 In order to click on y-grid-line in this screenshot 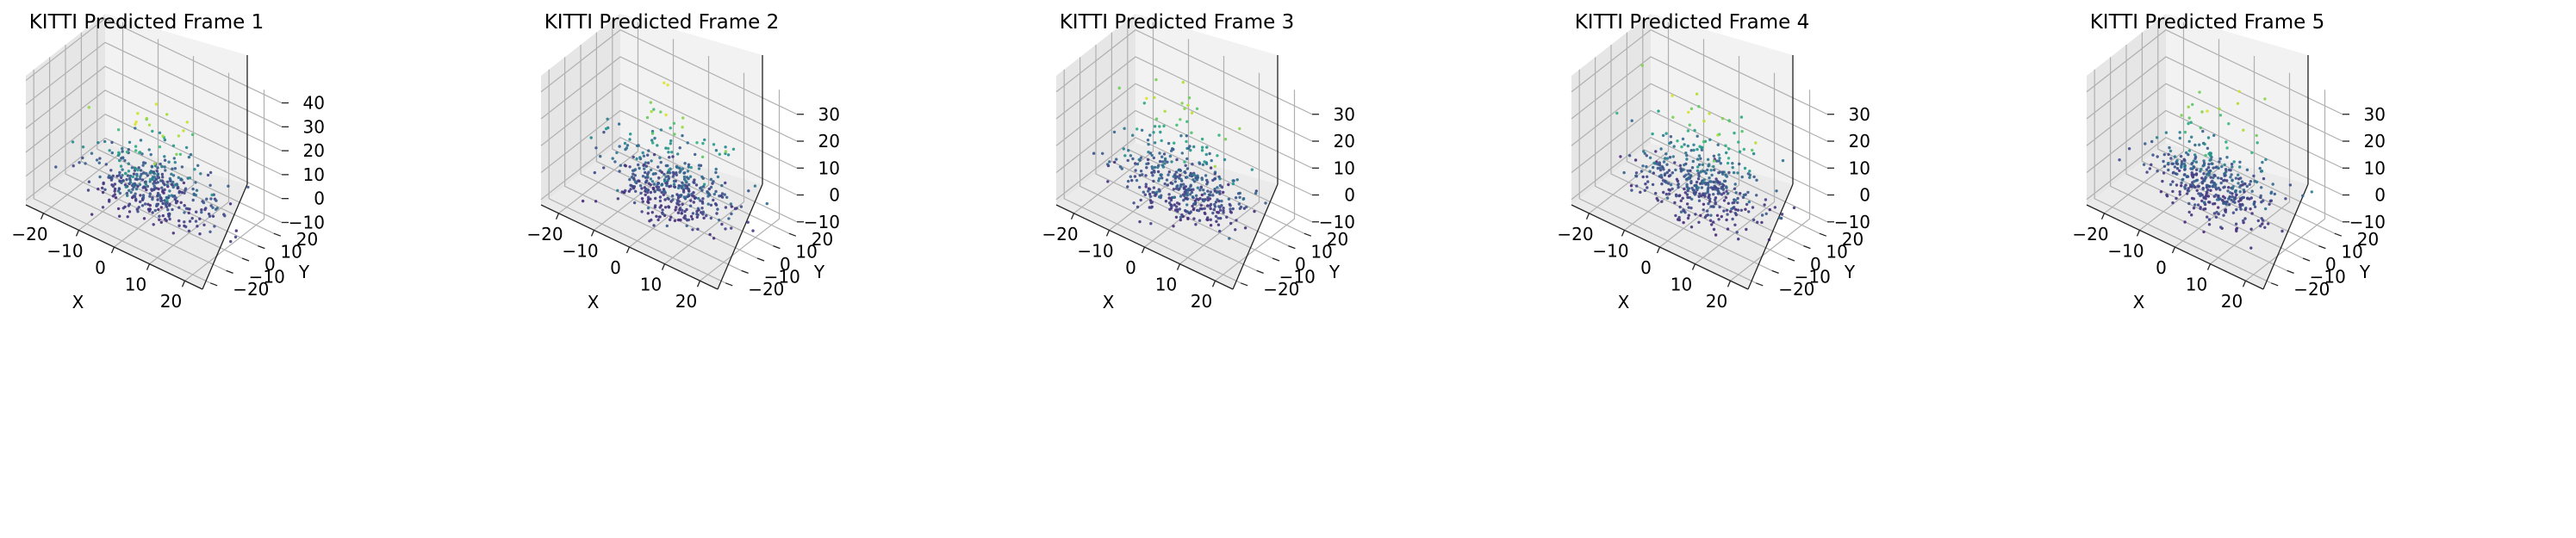, I will do `click(122, 176)`.